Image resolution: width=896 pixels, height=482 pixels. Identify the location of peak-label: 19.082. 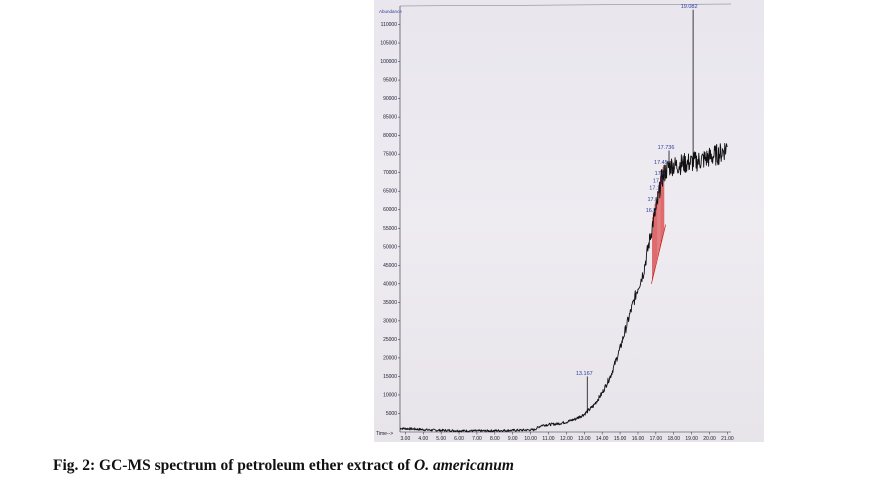
(689, 7).